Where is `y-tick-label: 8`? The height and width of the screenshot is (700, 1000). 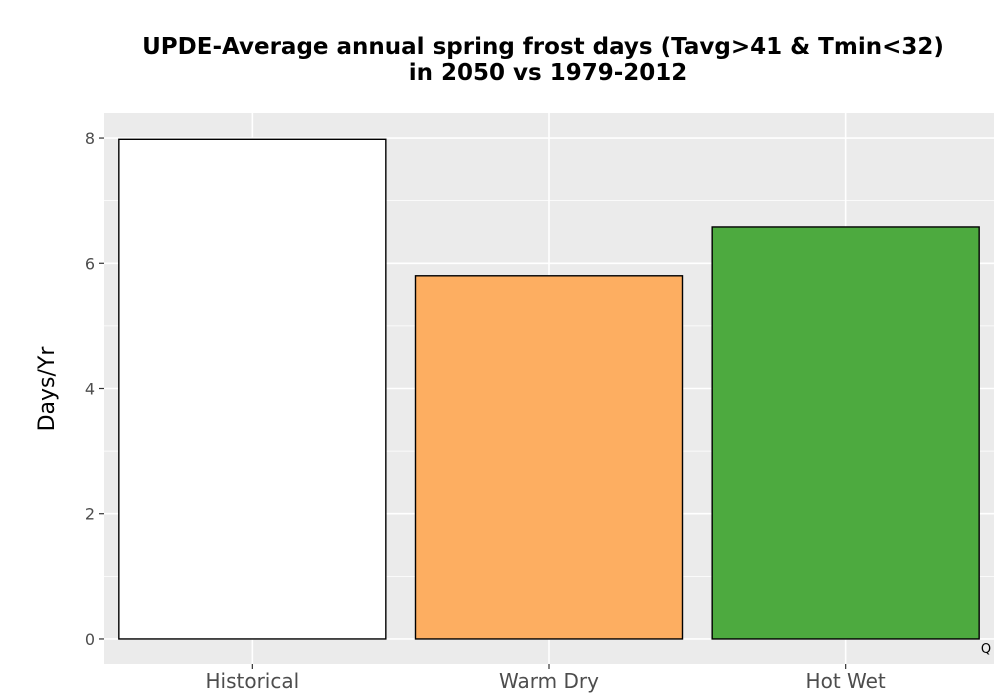 y-tick-label: 8 is located at coordinates (90, 138).